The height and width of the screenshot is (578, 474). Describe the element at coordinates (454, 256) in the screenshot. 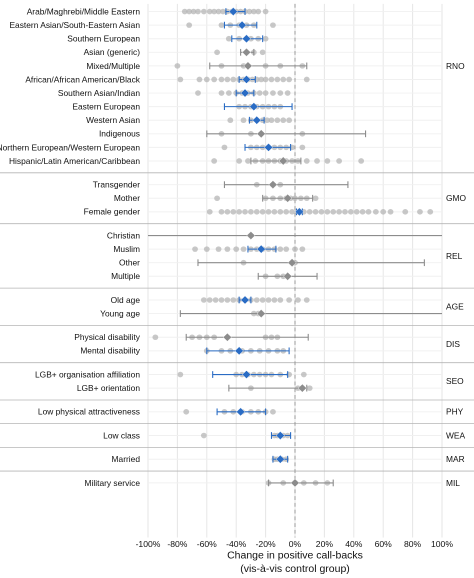

I see `group-label: REL` at that location.